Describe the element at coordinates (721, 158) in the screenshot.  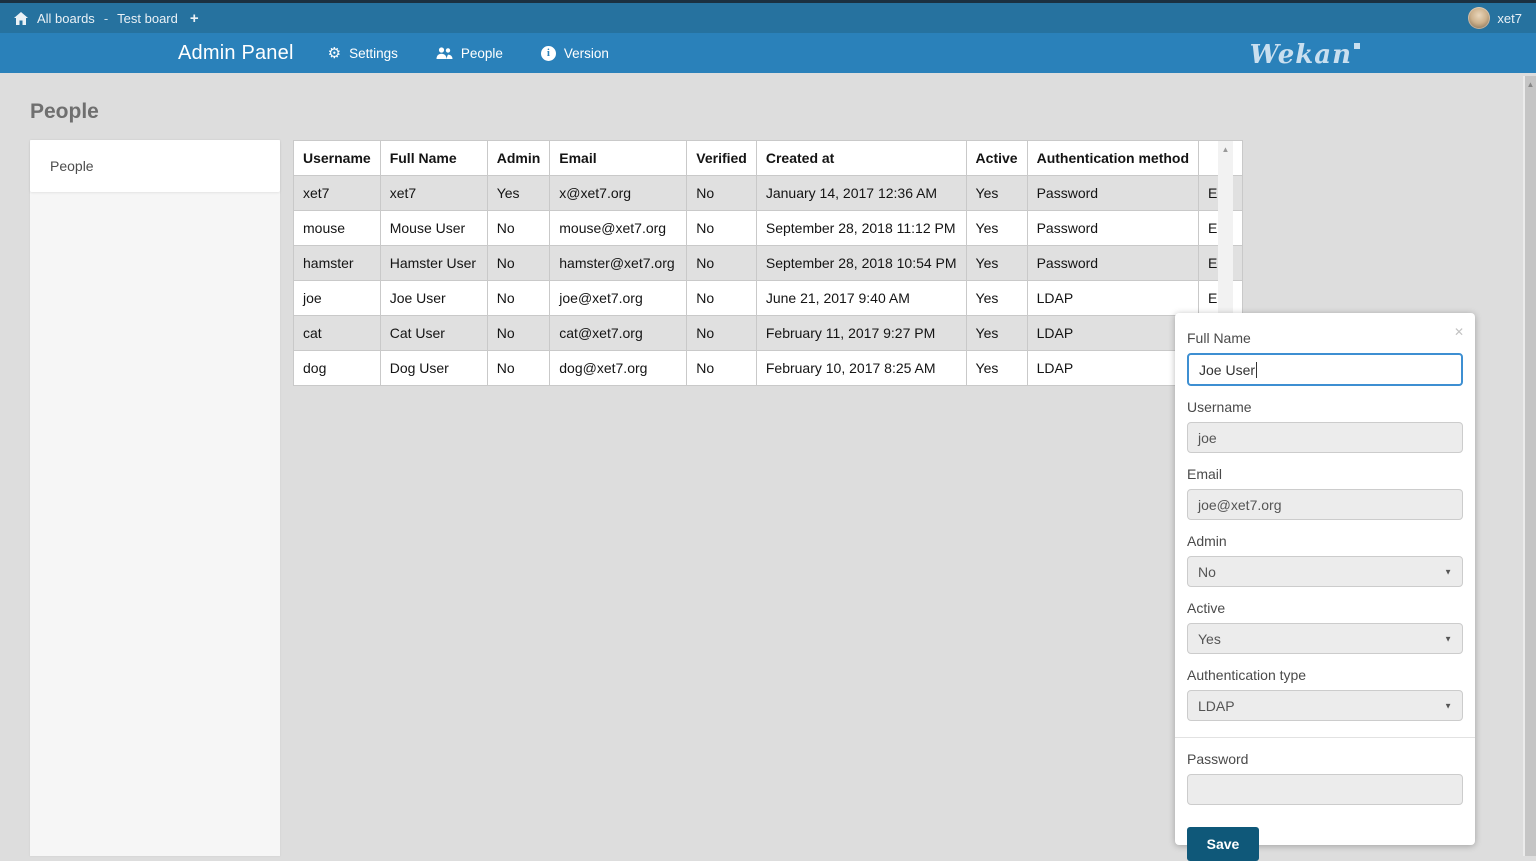
I see `column-header: Verified` at that location.